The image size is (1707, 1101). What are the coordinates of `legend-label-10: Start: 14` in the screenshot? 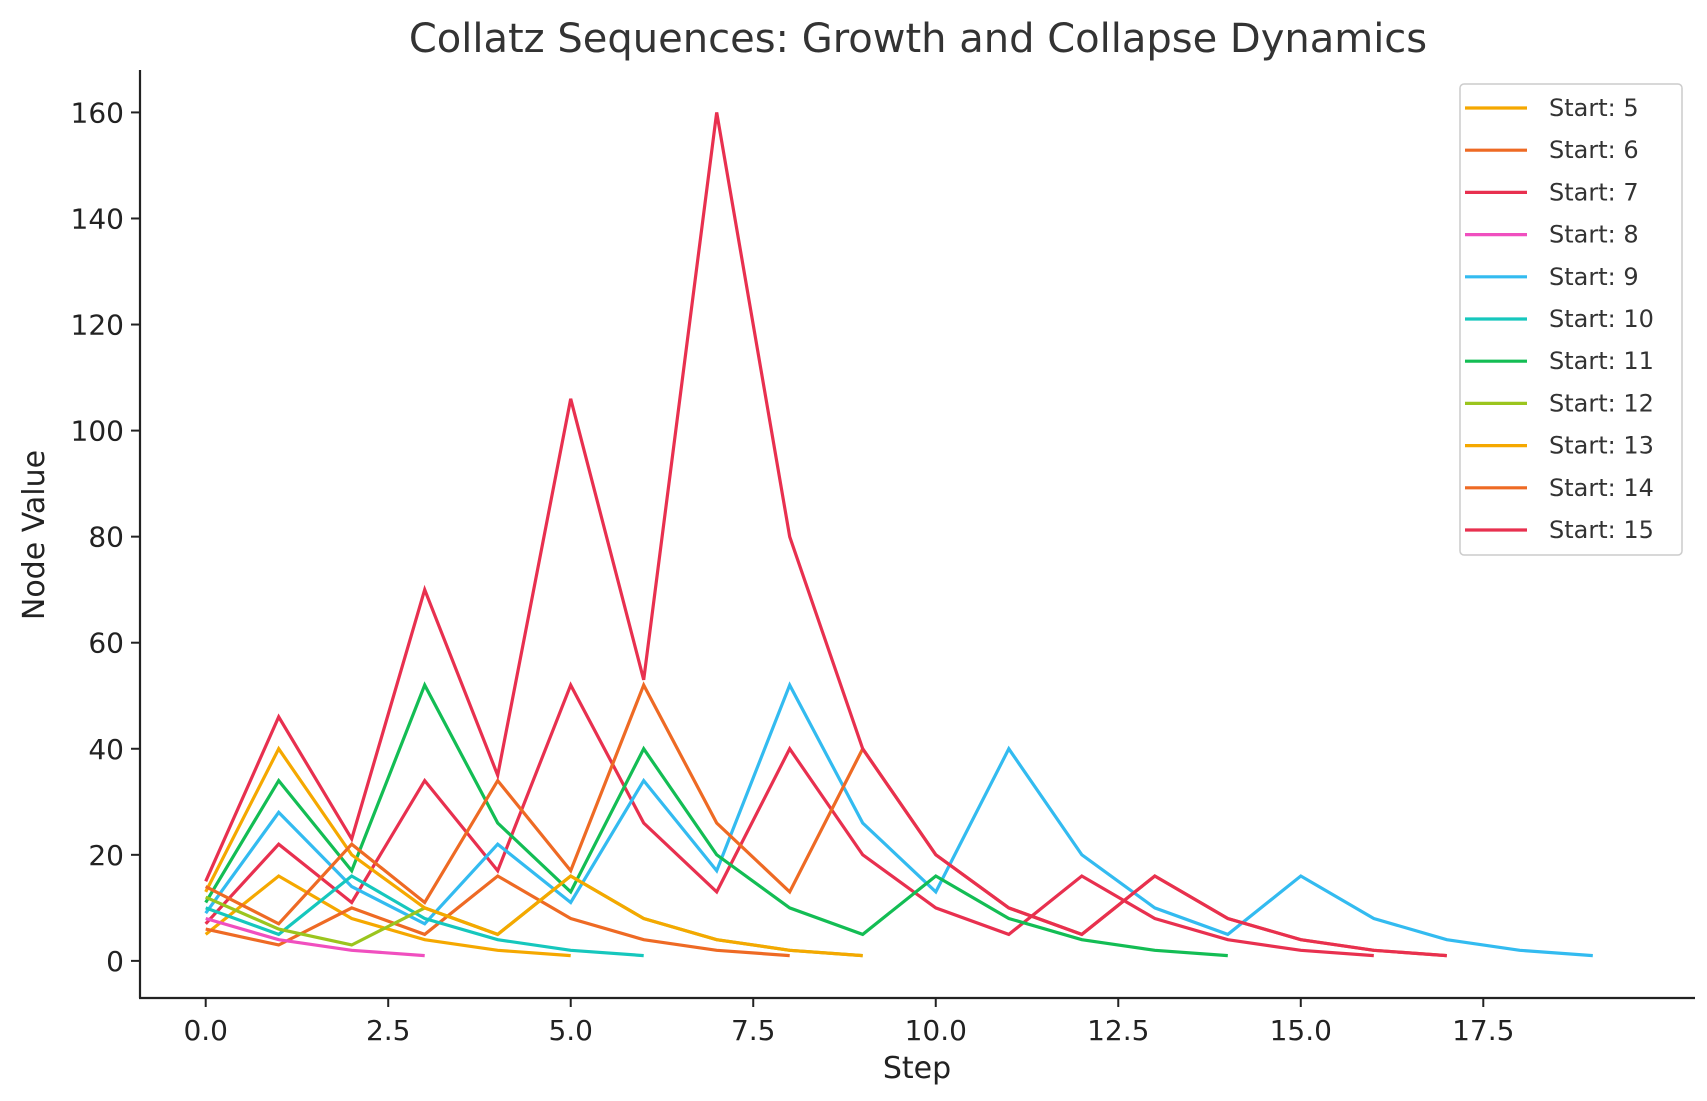 It's located at (1601, 488).